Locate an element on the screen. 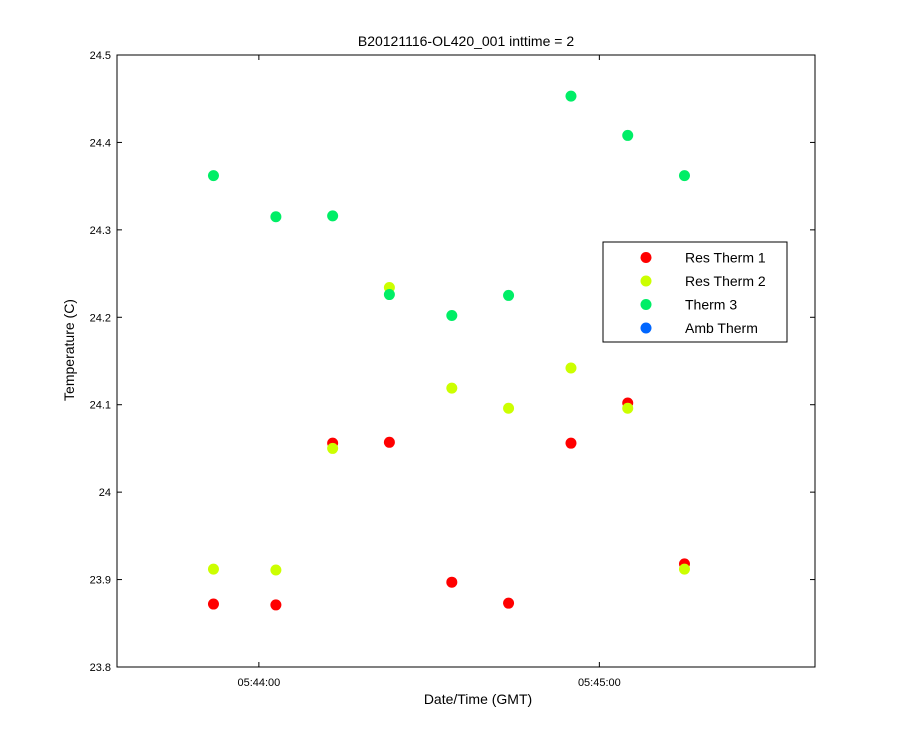  legend-label: Amb Therm is located at coordinates (721, 328).